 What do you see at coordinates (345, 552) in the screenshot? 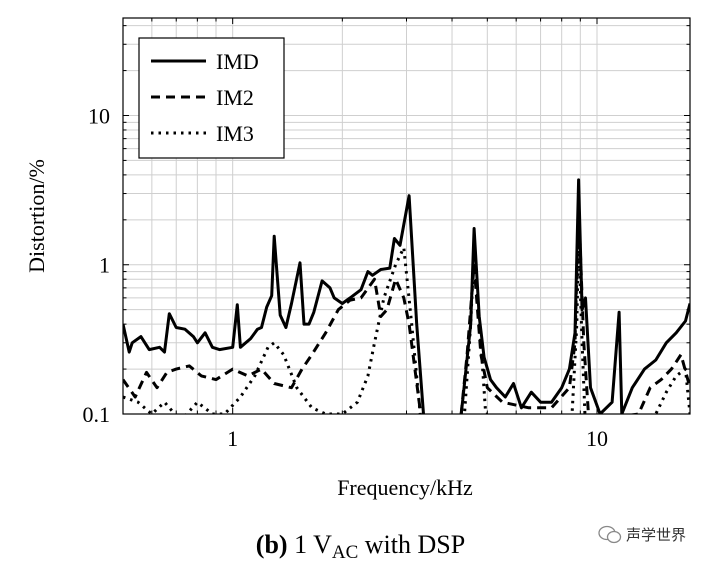
I see `caption-subscript: AC` at bounding box center [345, 552].